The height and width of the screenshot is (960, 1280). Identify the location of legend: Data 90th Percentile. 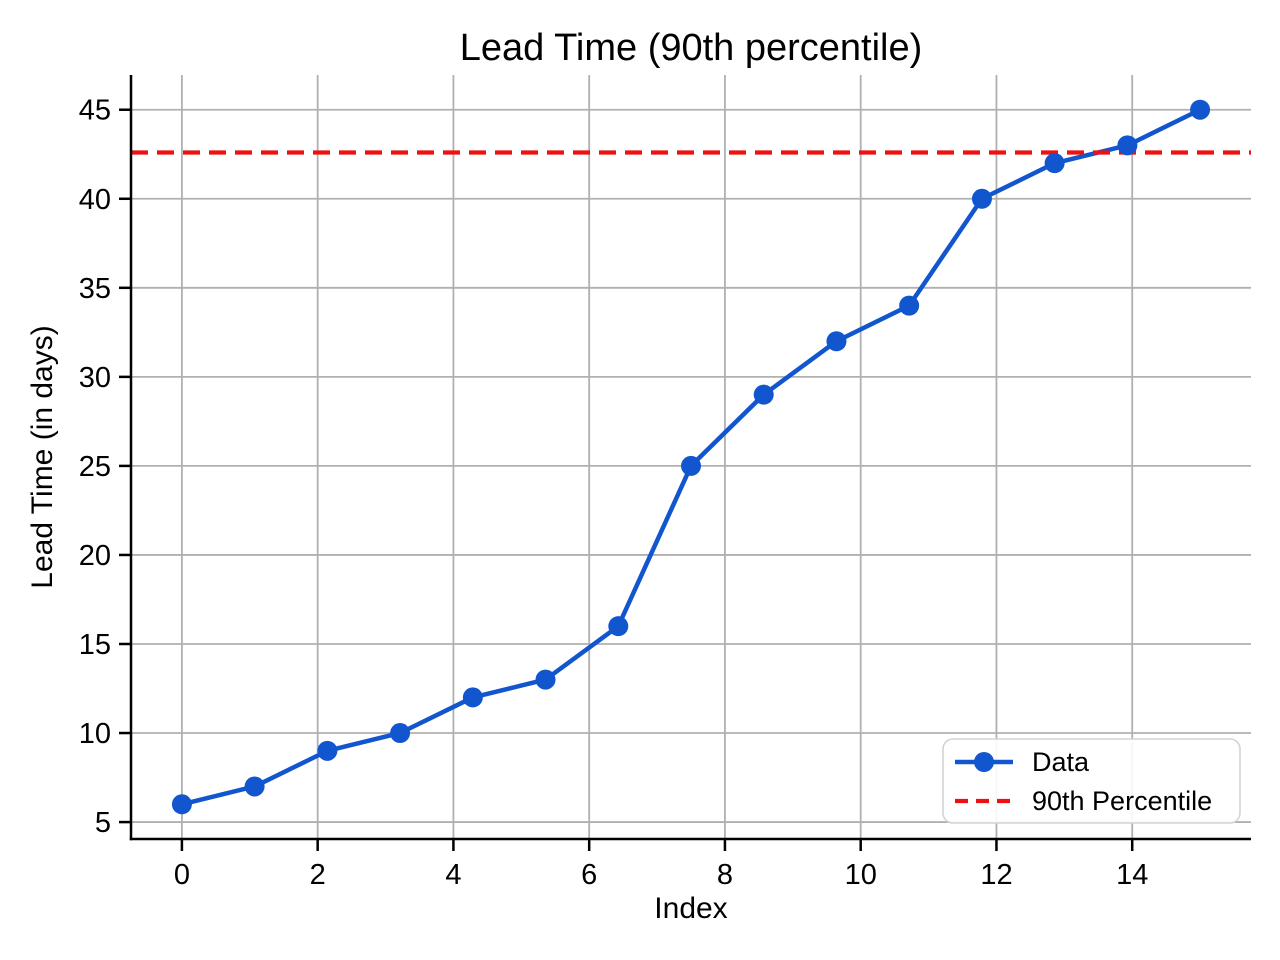
(1091, 781).